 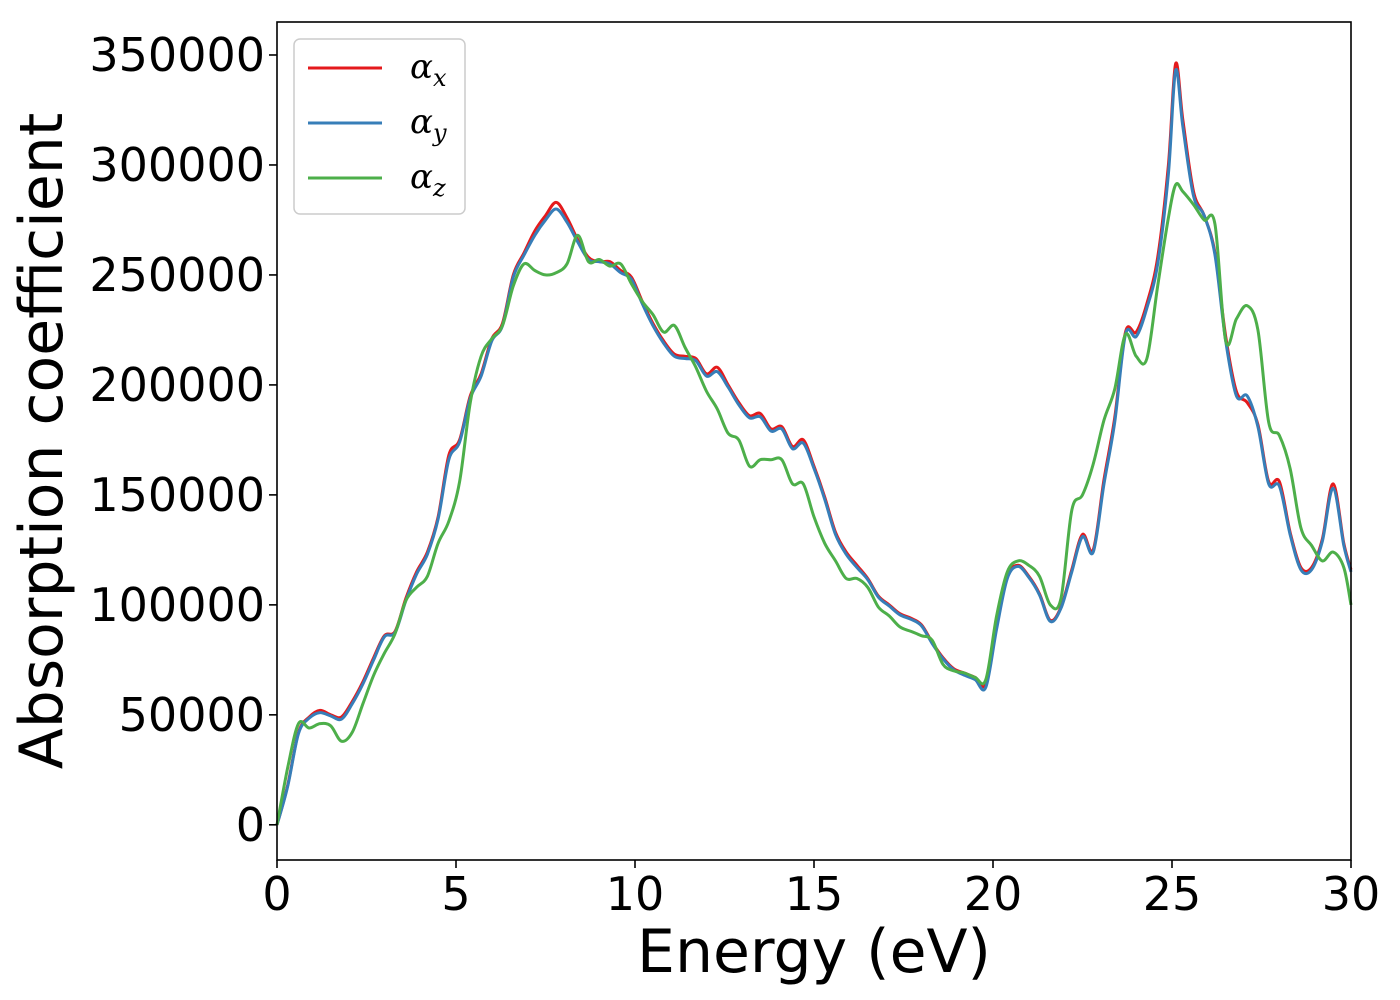 I want to click on legend-box, so click(x=379, y=126).